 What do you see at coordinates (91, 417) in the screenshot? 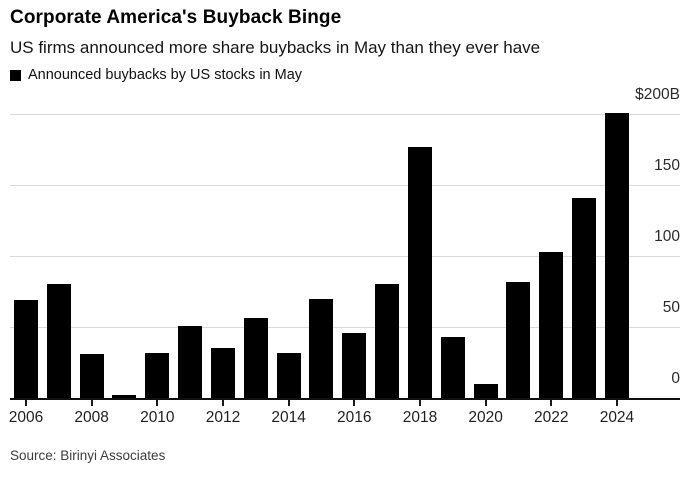
I see `x-axis-label-2008: 2008` at bounding box center [91, 417].